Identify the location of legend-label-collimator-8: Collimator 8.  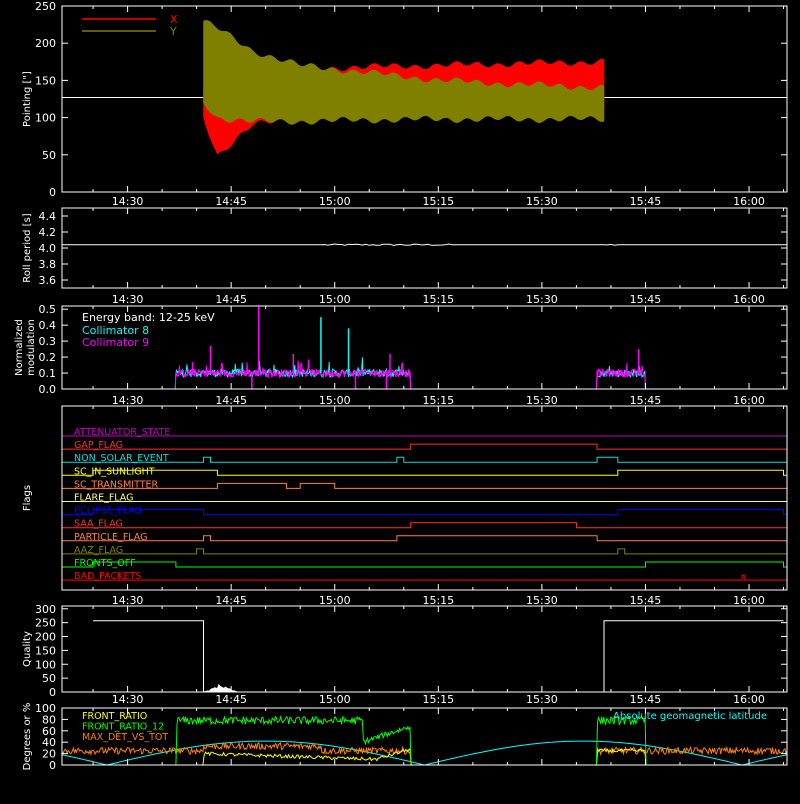
(115, 330).